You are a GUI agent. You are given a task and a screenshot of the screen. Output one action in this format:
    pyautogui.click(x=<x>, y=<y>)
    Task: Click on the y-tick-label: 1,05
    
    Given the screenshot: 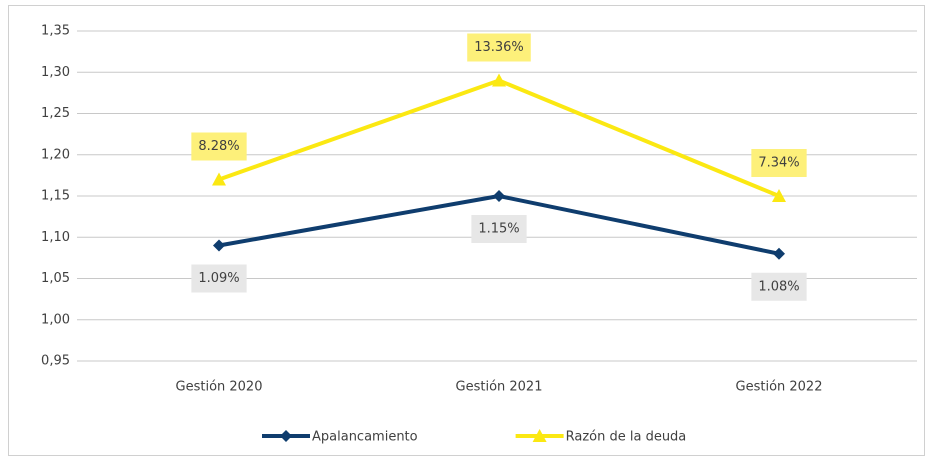 What is the action you would take?
    pyautogui.click(x=55, y=278)
    